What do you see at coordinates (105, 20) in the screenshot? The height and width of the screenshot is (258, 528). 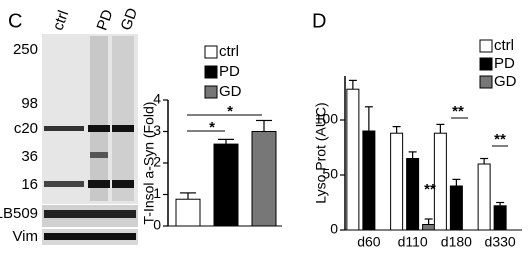 I see `lane-label: PD` at bounding box center [105, 20].